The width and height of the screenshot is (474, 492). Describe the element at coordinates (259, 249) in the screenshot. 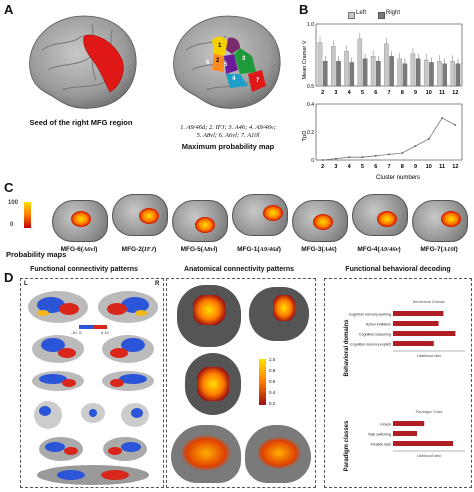

I see `region-label-4: MFG-1(A9/46d)` at that location.